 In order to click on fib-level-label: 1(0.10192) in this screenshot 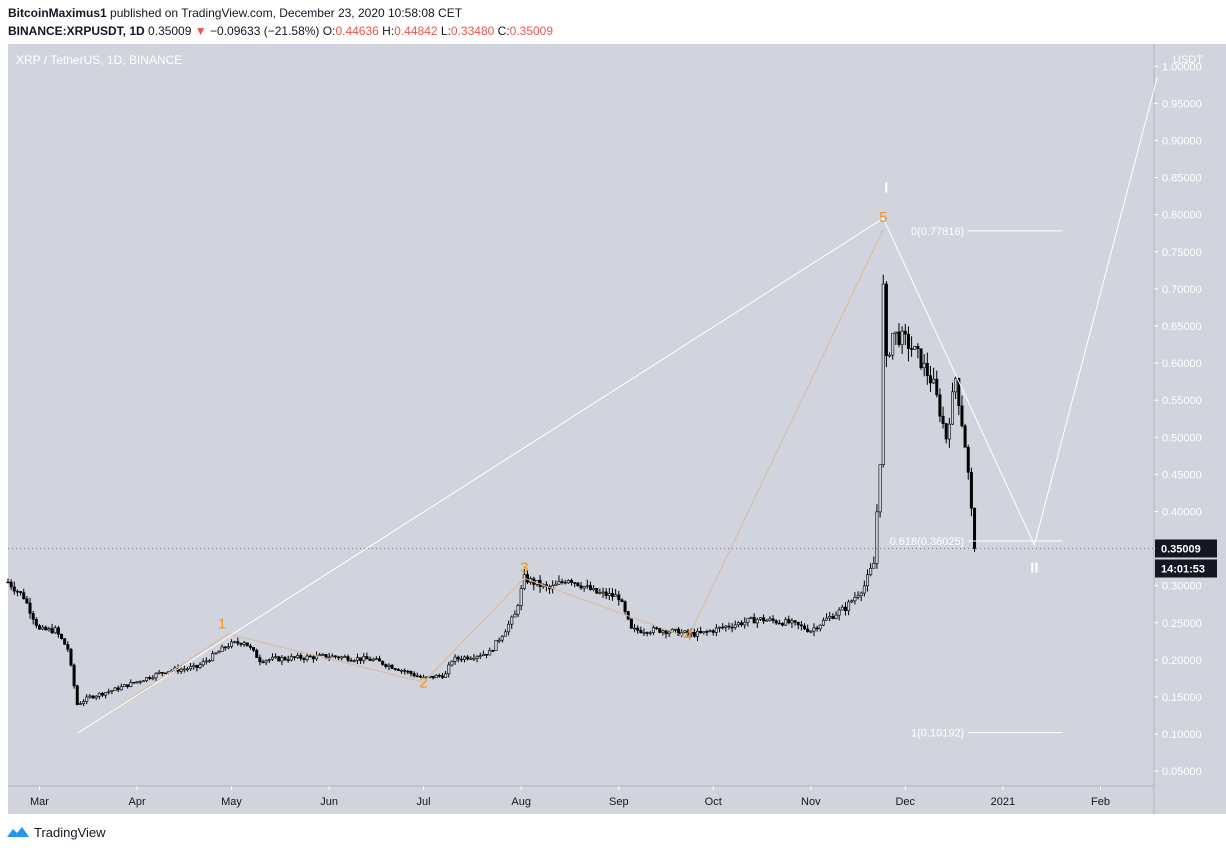, I will do `click(937, 734)`.